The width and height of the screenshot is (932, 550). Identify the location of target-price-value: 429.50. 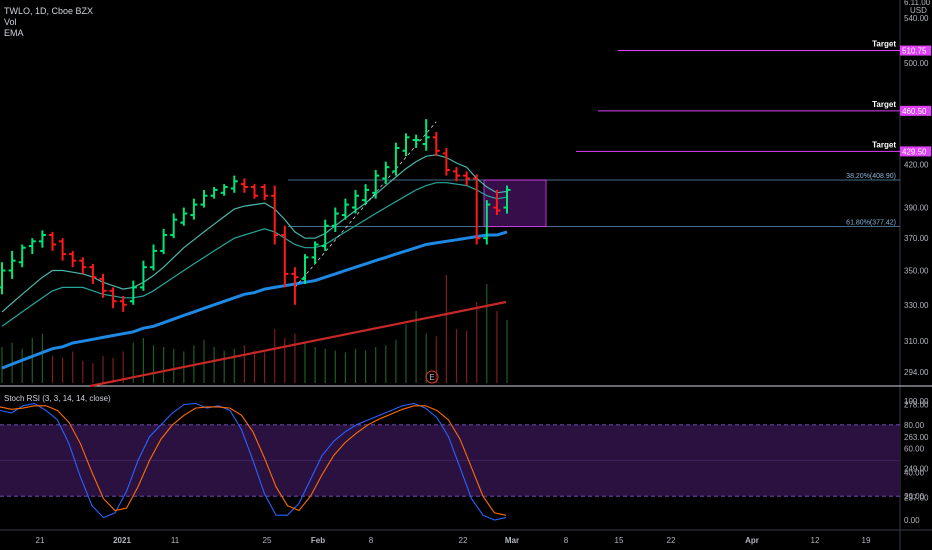
(914, 151).